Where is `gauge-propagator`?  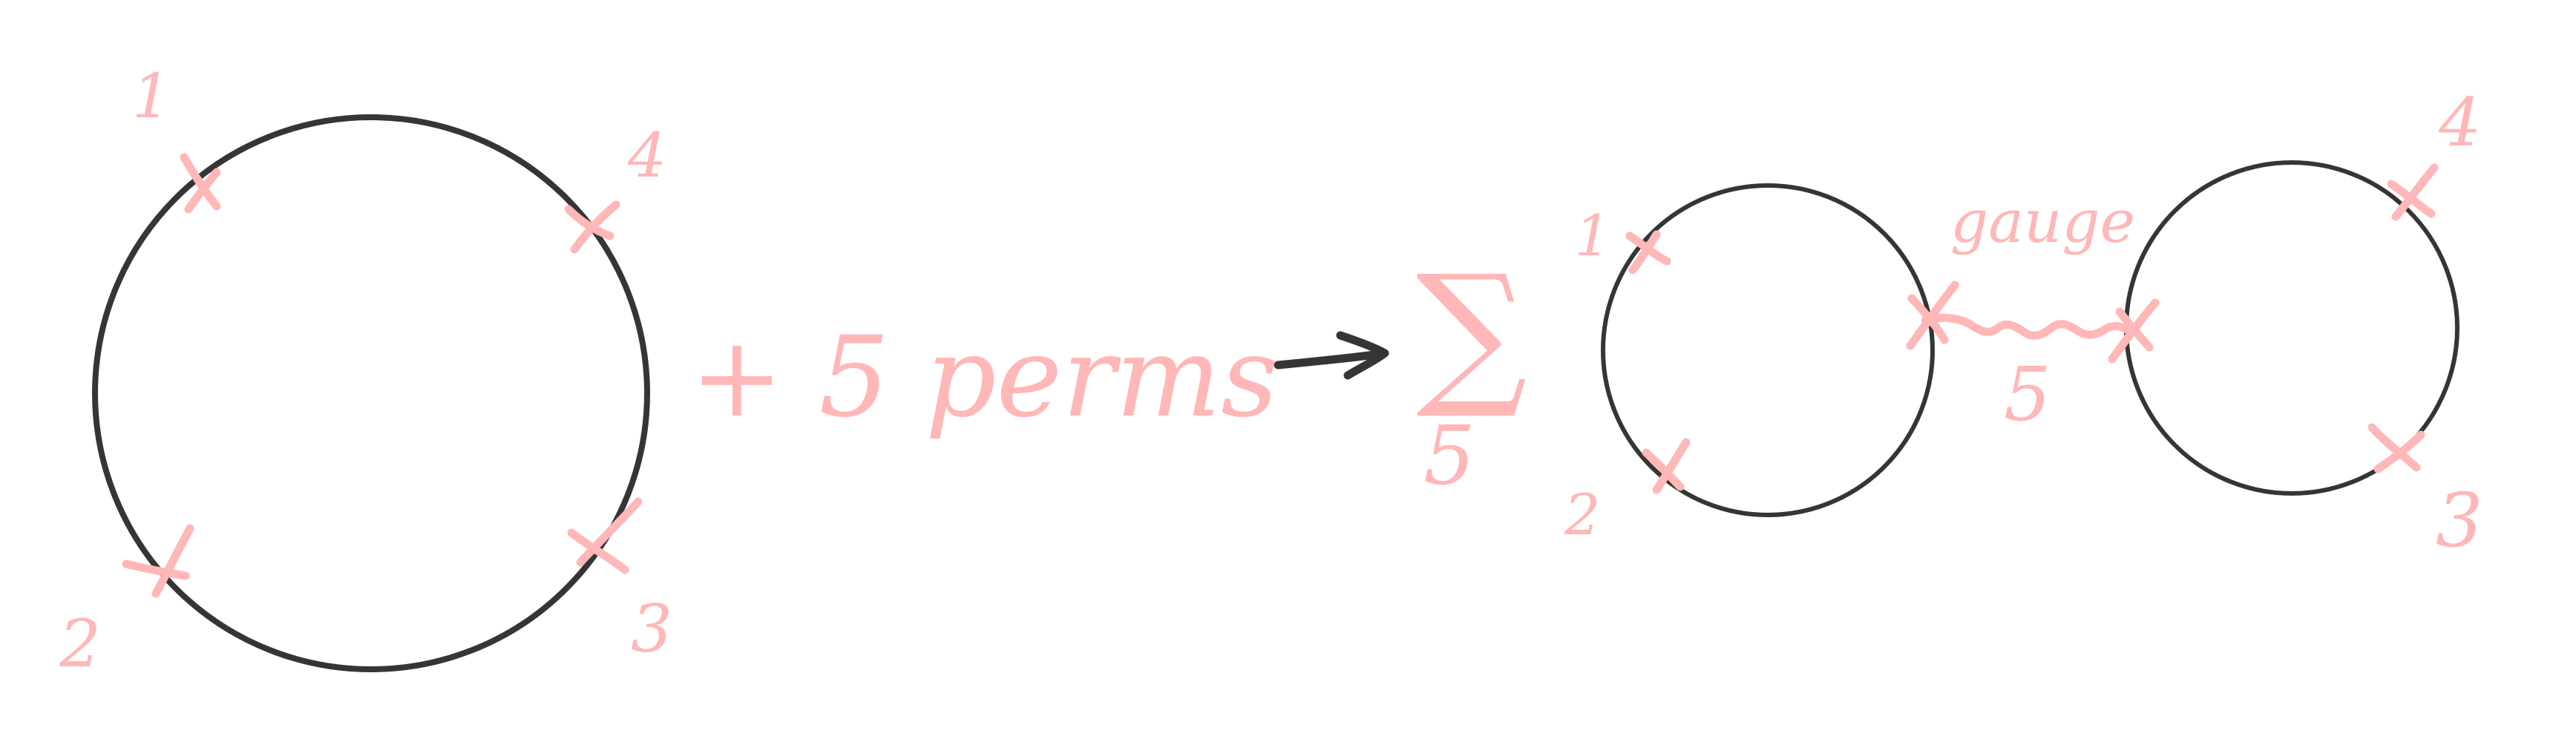 gauge-propagator is located at coordinates (2028, 326).